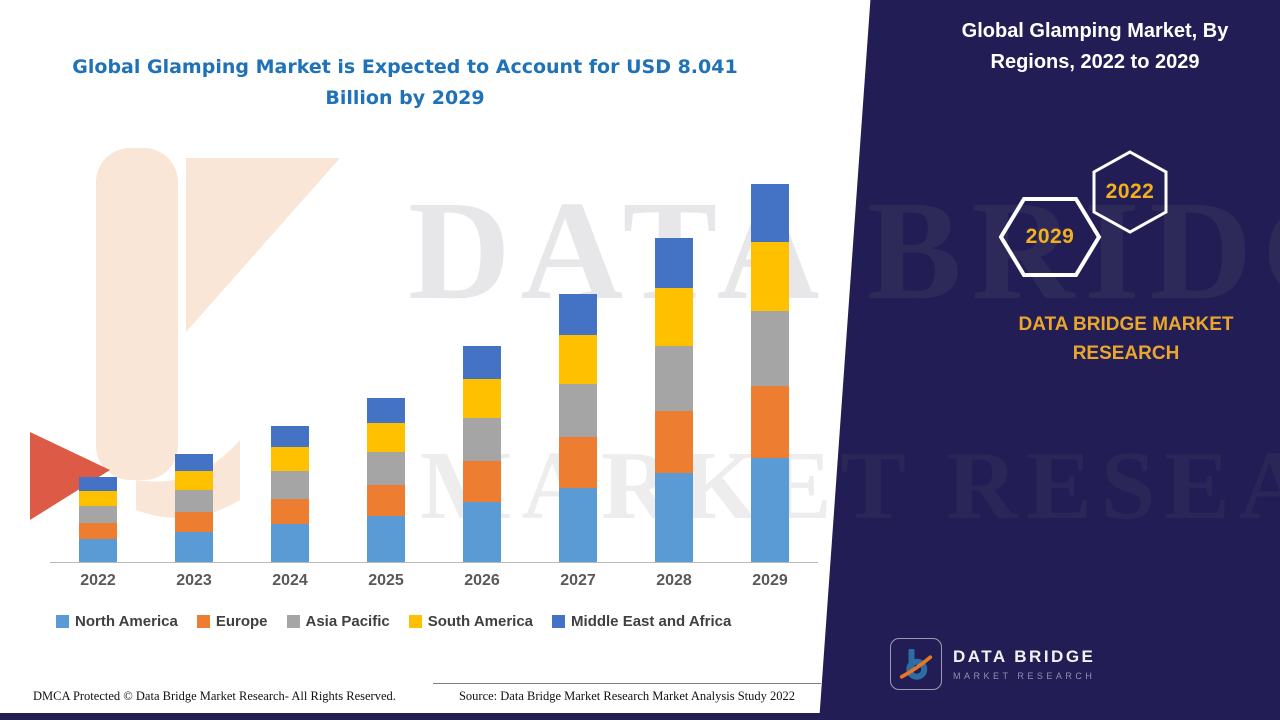 The image size is (1280, 720). Describe the element at coordinates (674, 580) in the screenshot. I see `x-axis-label-2028: 2028` at that location.